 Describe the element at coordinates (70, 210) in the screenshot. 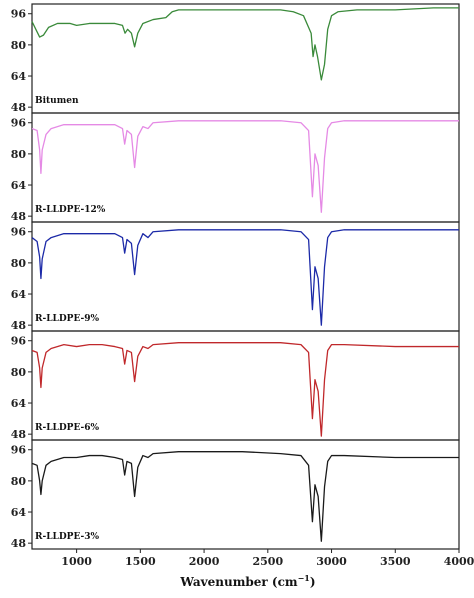

I see `series-label-r-lldpe-12: R-LLDPE-12%` at that location.